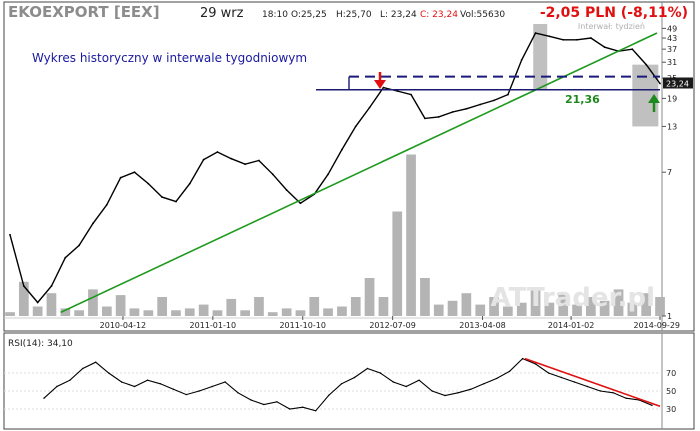 This screenshot has height=431, width=700. Describe the element at coordinates (671, 409) in the screenshot. I see `rsi-tick-30: 30` at that location.